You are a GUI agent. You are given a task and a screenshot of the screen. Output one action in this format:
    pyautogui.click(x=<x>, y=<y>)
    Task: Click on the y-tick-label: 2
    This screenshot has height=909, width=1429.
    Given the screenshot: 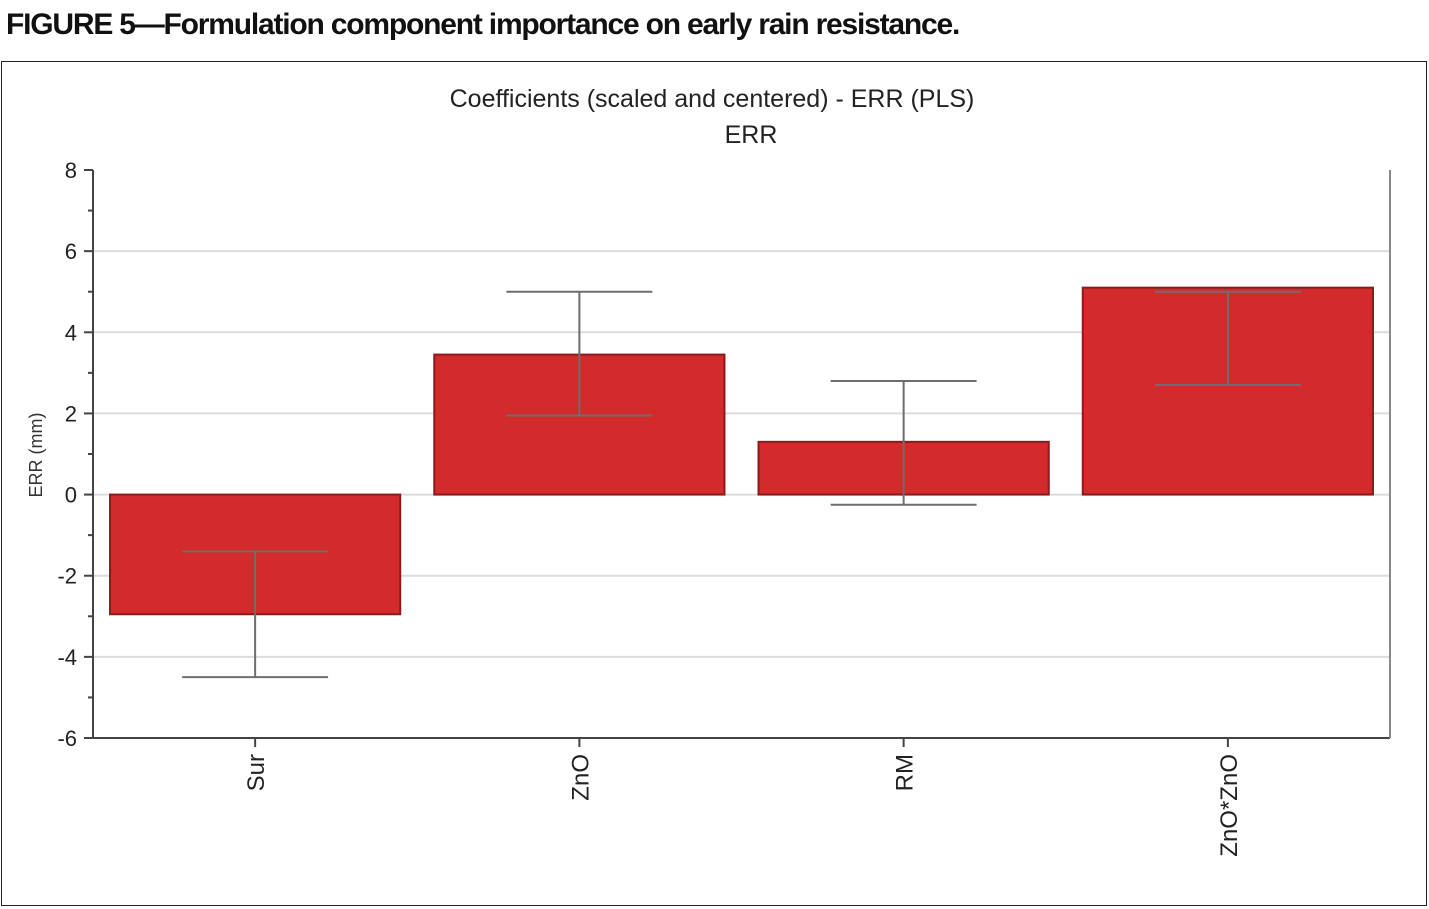 What is the action you would take?
    pyautogui.click(x=71, y=413)
    